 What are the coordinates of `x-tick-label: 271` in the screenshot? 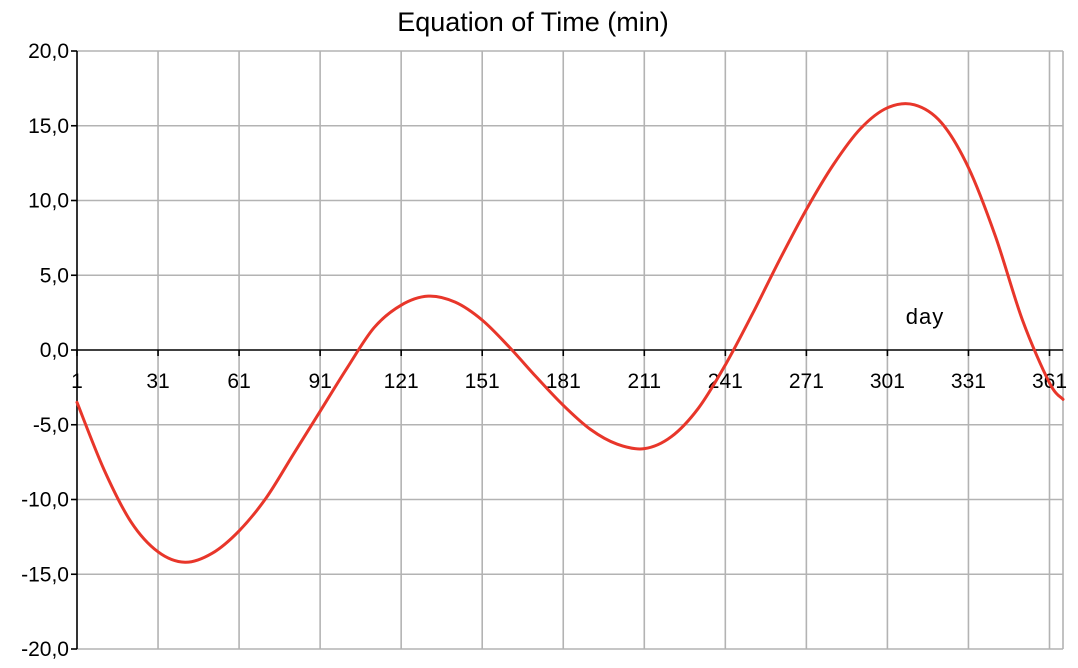 It's located at (806, 381).